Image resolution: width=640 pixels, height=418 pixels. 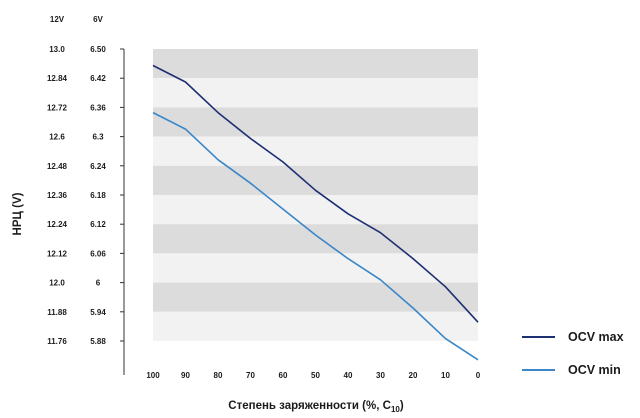 What do you see at coordinates (57, 283) in the screenshot?
I see `y-tick-label-12v-8: 12.0` at bounding box center [57, 283].